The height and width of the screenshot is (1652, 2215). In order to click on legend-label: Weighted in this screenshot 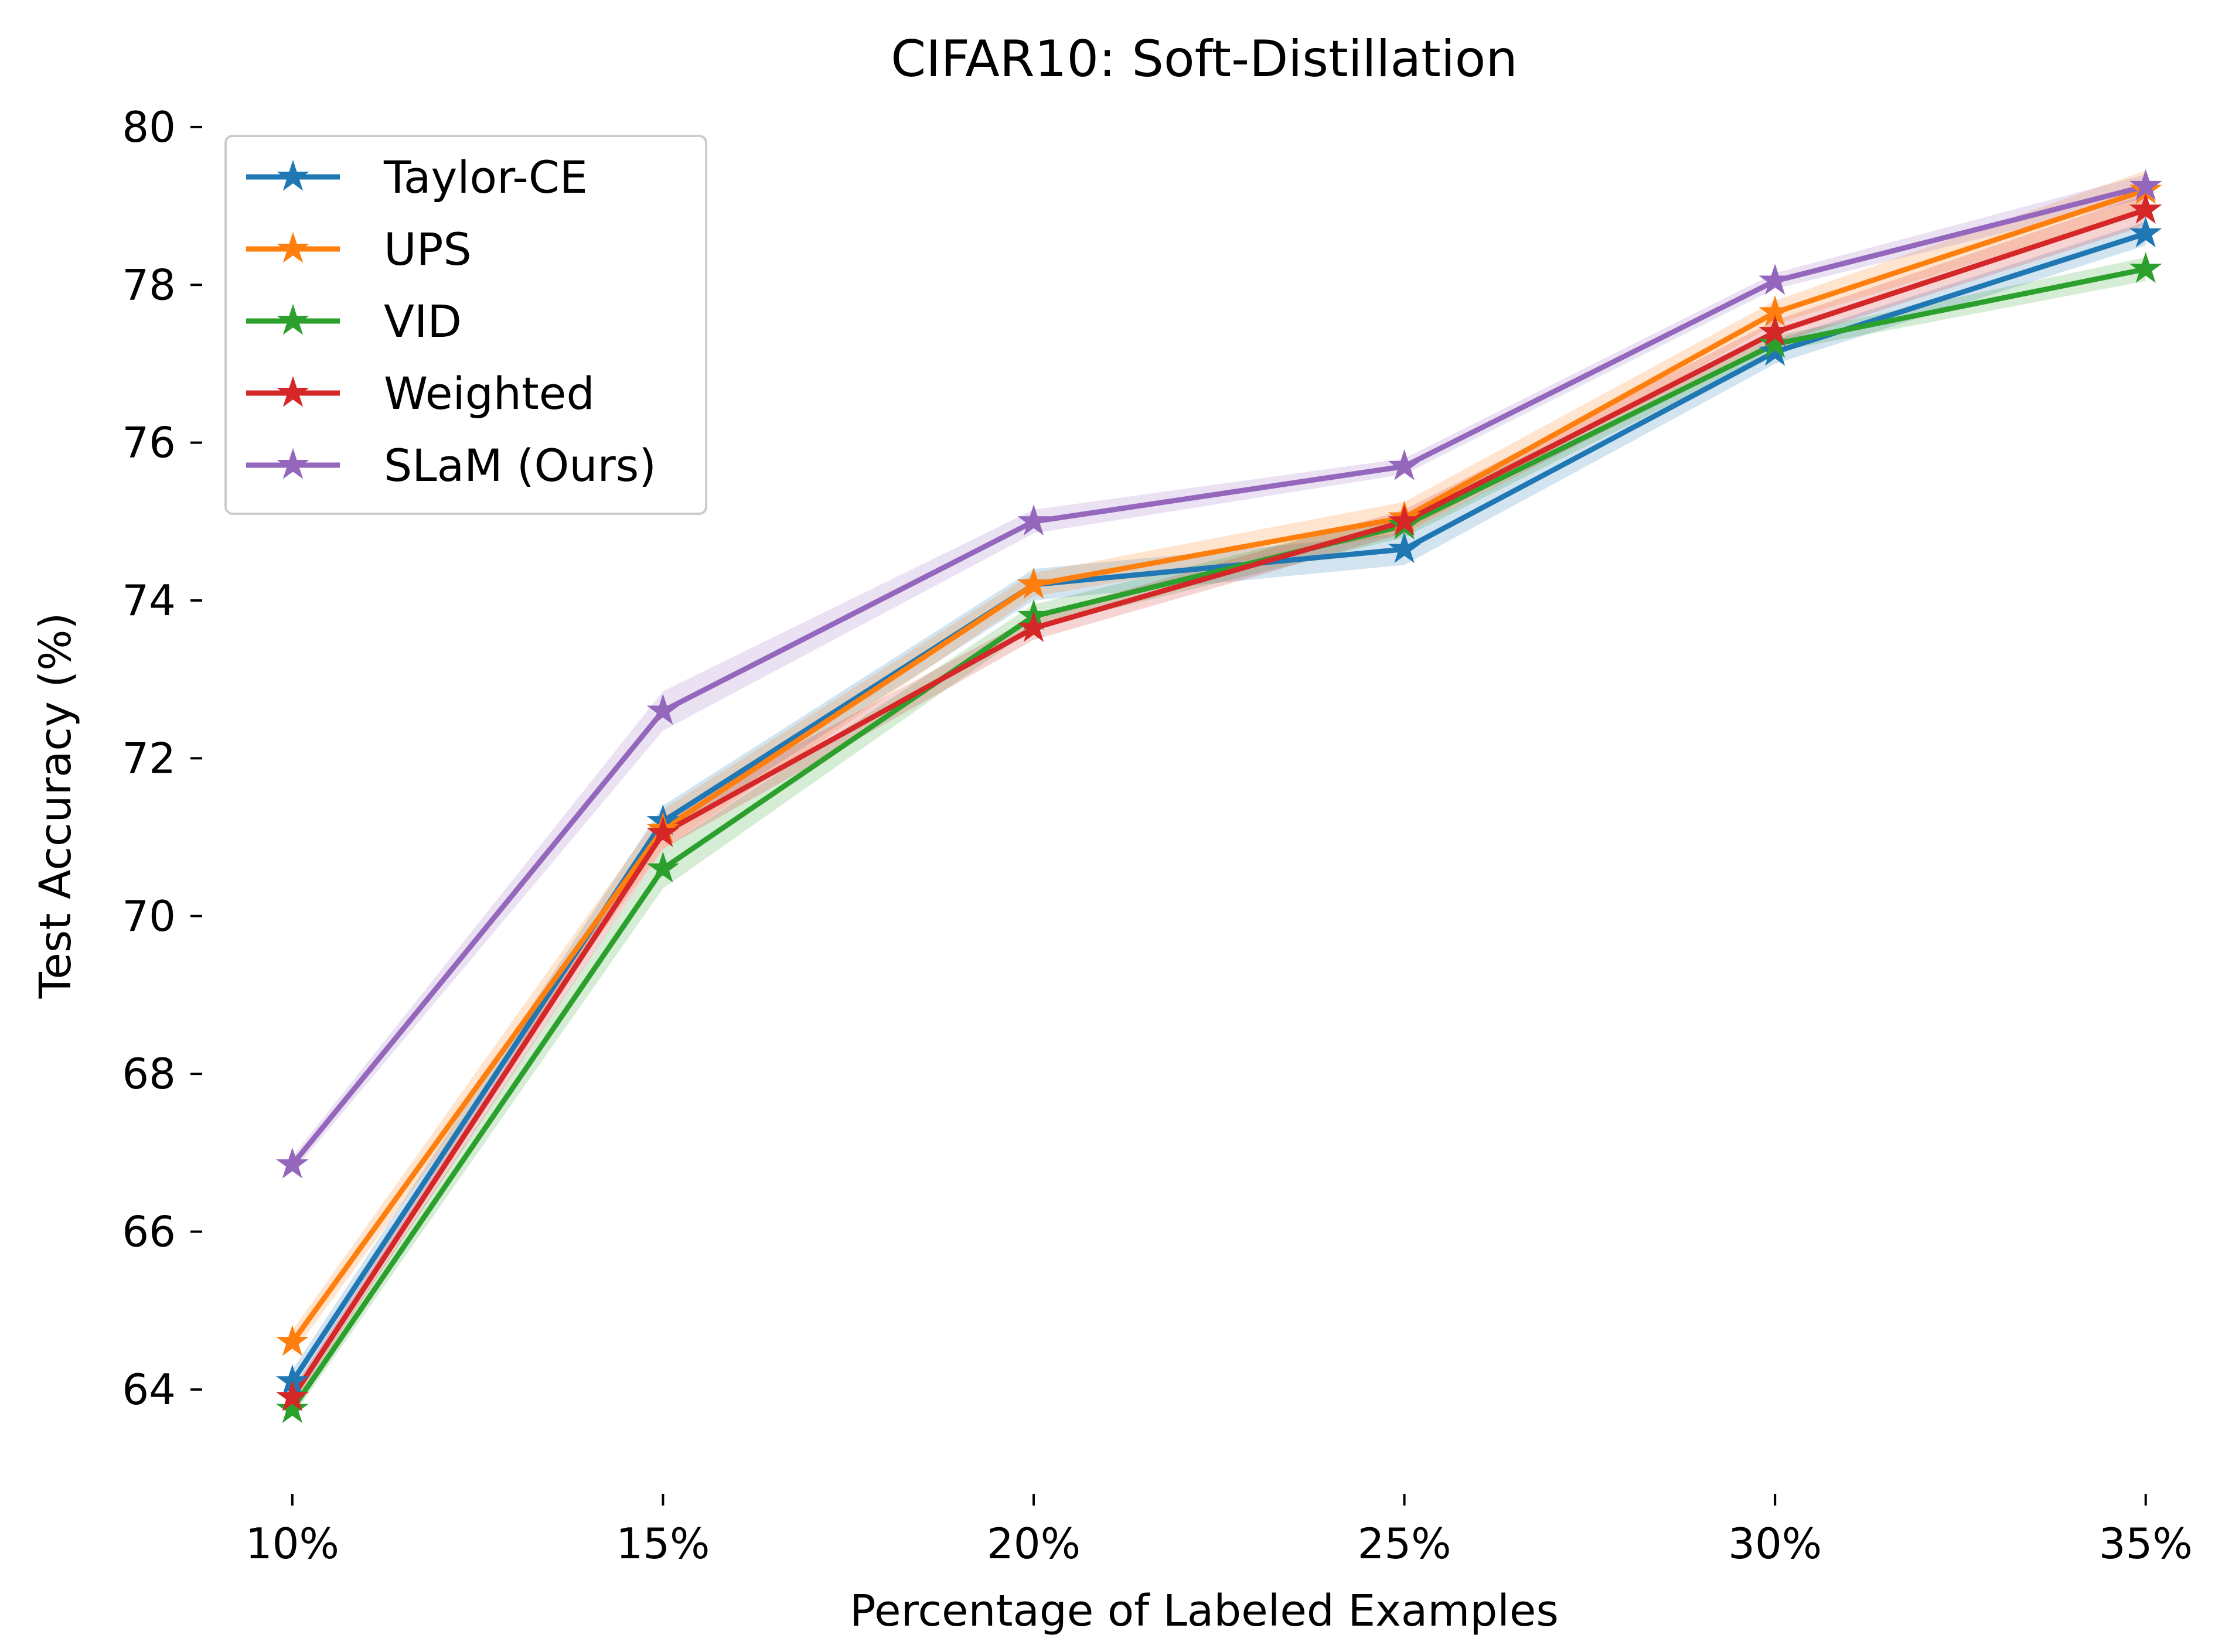, I will do `click(489, 393)`.